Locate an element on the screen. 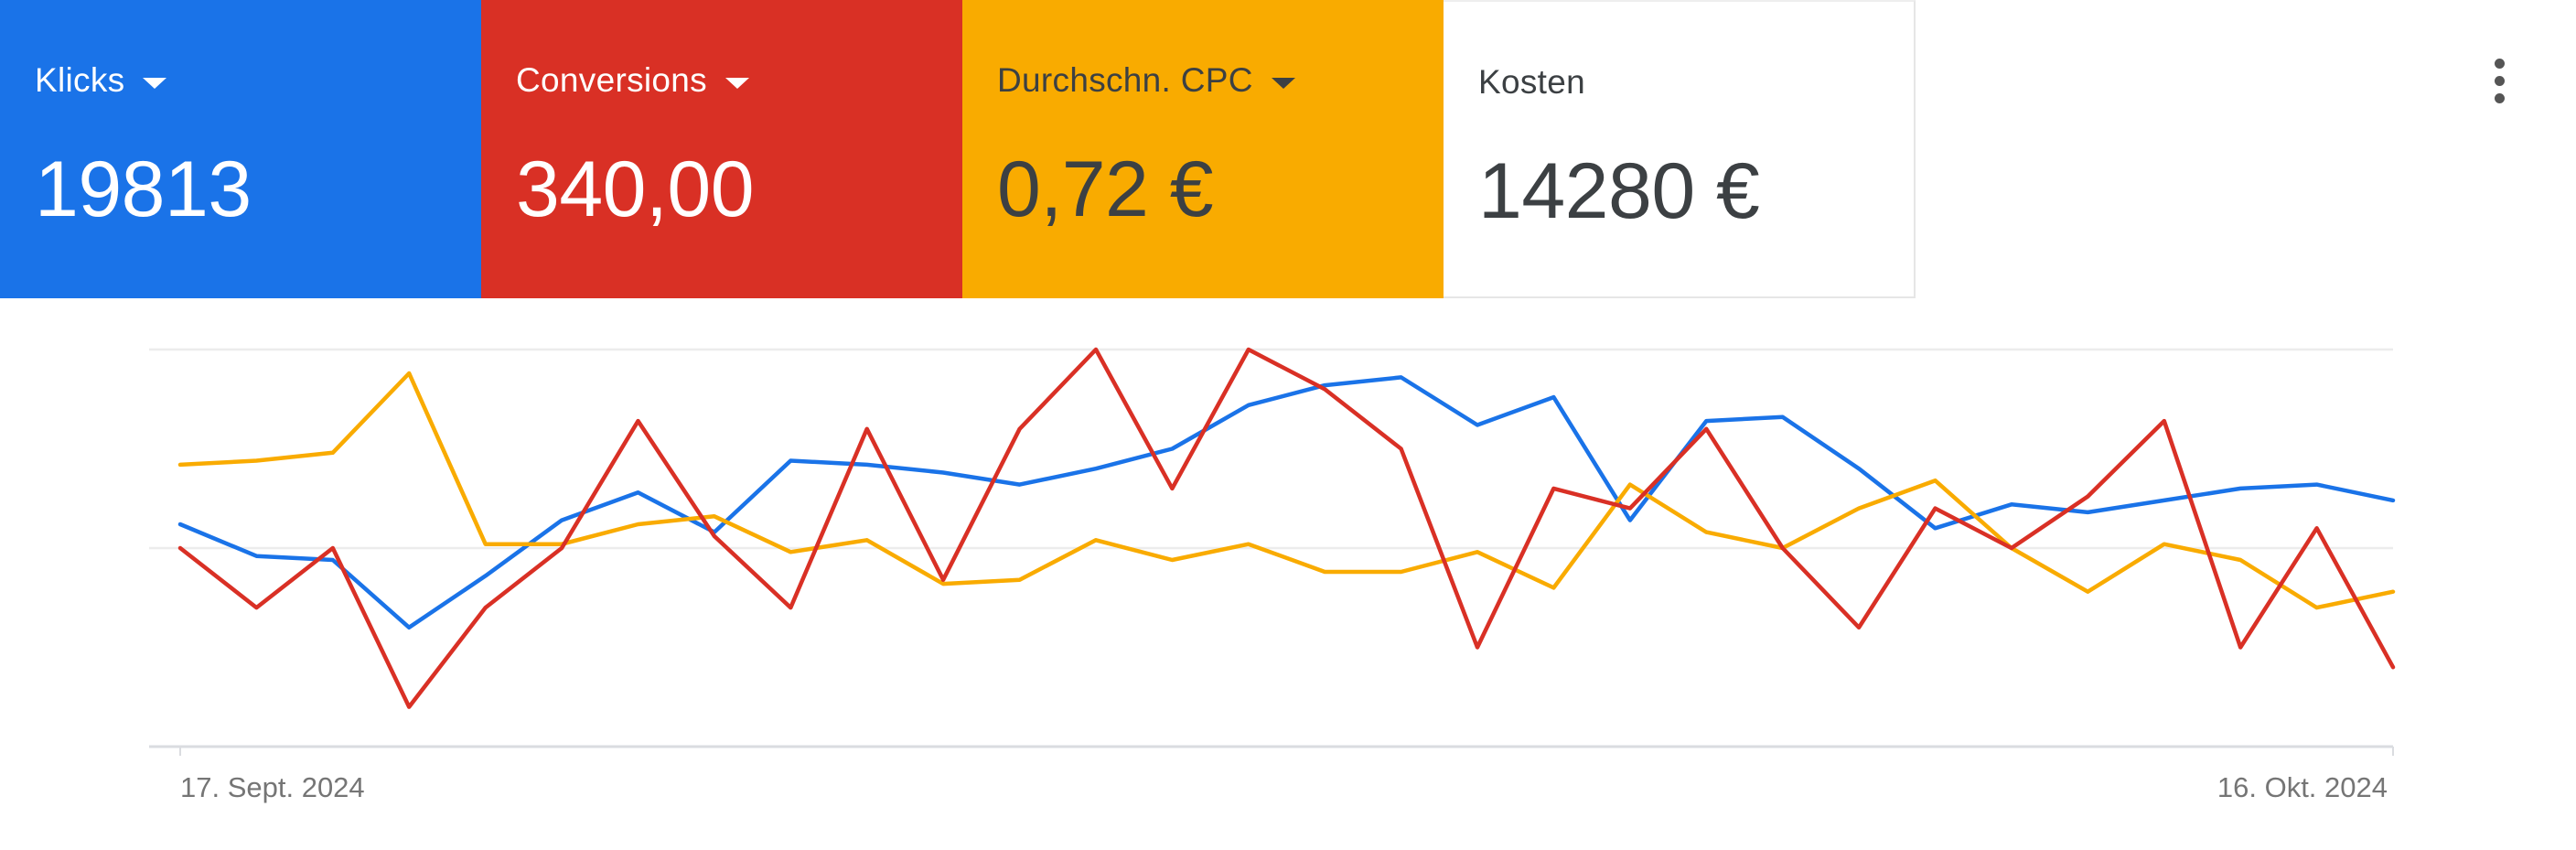 The height and width of the screenshot is (850, 2576). metric-label: Durchschn. CPC is located at coordinates (1125, 80).